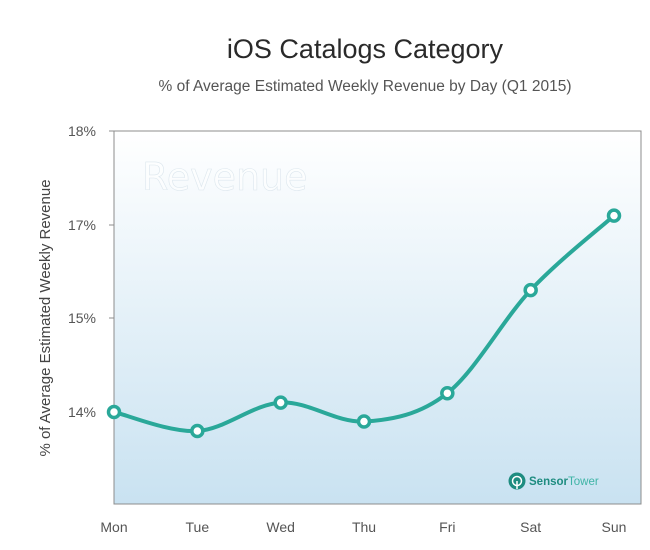  What do you see at coordinates (614, 527) in the screenshot?
I see `x-tick-label: Sun` at bounding box center [614, 527].